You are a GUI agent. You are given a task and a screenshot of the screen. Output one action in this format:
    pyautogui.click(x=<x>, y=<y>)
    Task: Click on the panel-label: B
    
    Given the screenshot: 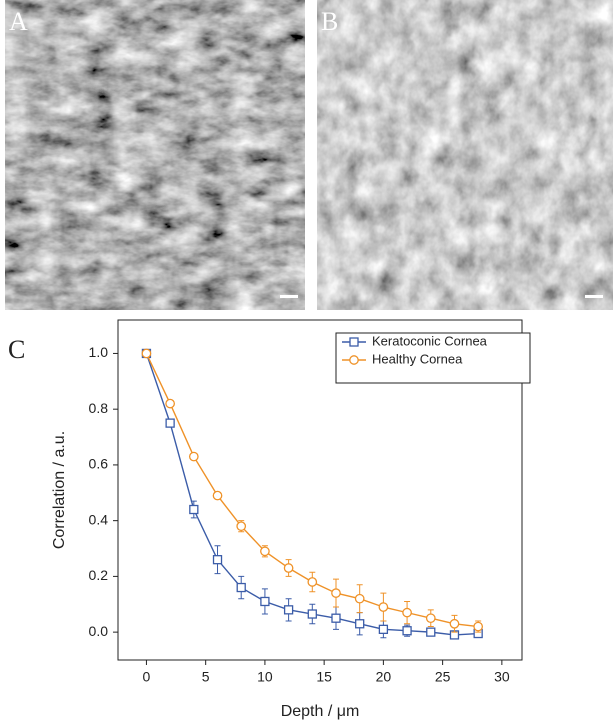 What is the action you would take?
    pyautogui.click(x=329, y=21)
    